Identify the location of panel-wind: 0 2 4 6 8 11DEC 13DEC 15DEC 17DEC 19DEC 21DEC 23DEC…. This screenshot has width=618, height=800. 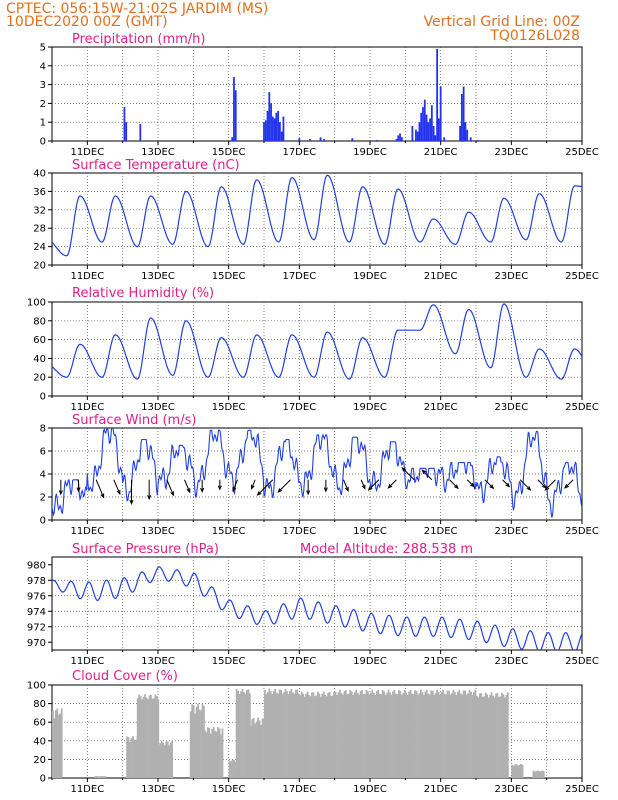
(319, 475).